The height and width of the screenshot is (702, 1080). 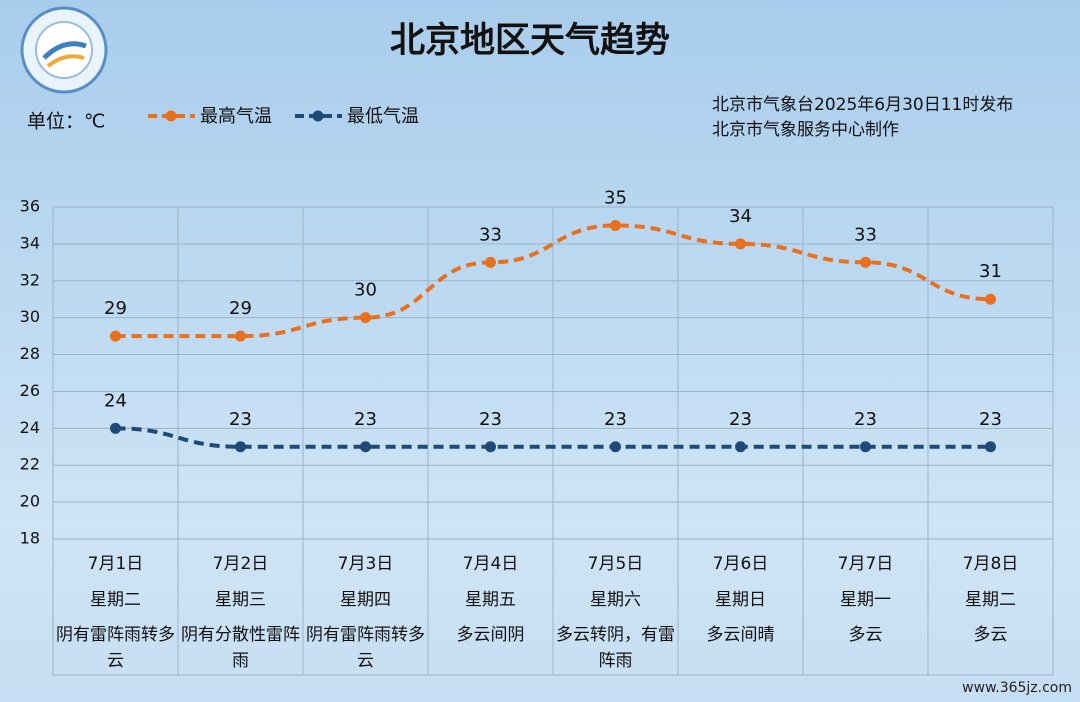 What do you see at coordinates (30, 501) in the screenshot?
I see `y-tick-label: 20` at bounding box center [30, 501].